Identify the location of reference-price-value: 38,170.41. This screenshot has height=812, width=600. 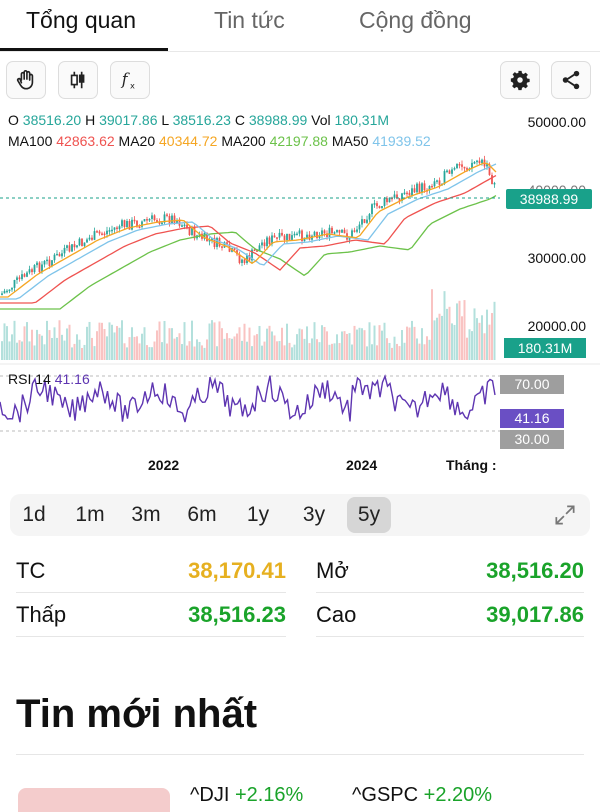
(237, 570).